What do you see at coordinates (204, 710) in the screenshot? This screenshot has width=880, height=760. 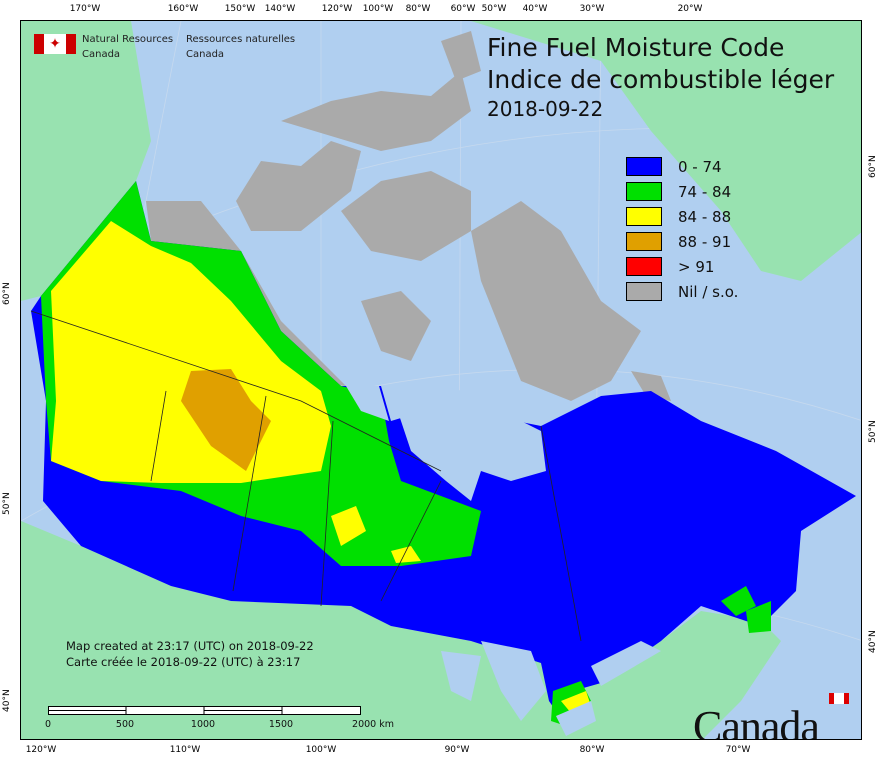 I see `scale-bar` at bounding box center [204, 710].